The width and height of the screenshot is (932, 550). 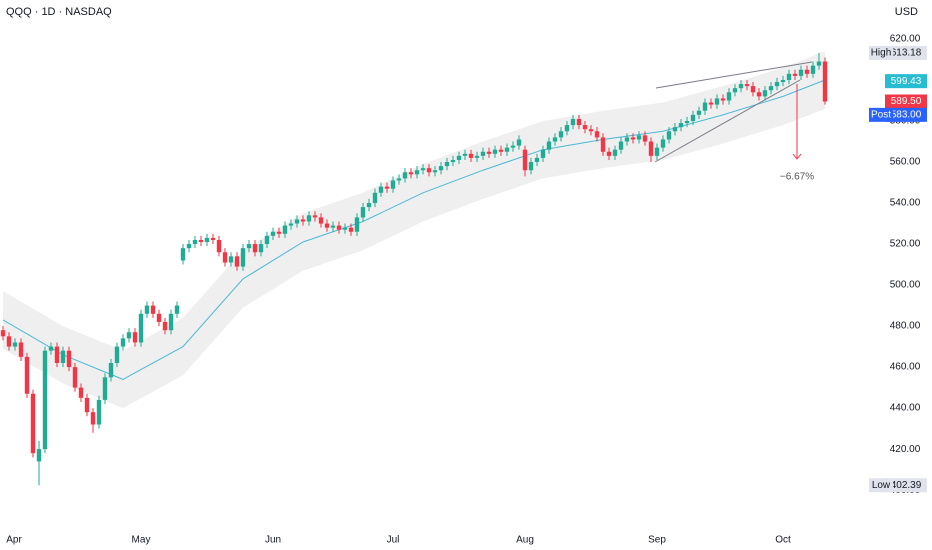 What do you see at coordinates (905, 285) in the screenshot?
I see `y-tick-label: 500.00` at bounding box center [905, 285].